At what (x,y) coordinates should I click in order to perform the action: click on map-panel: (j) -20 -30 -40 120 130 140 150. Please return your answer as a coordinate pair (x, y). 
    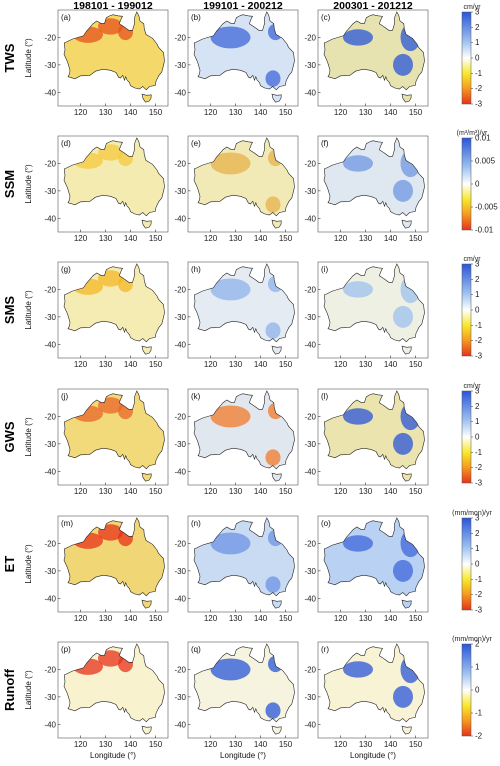
    Looking at the image, I should click on (106, 442).